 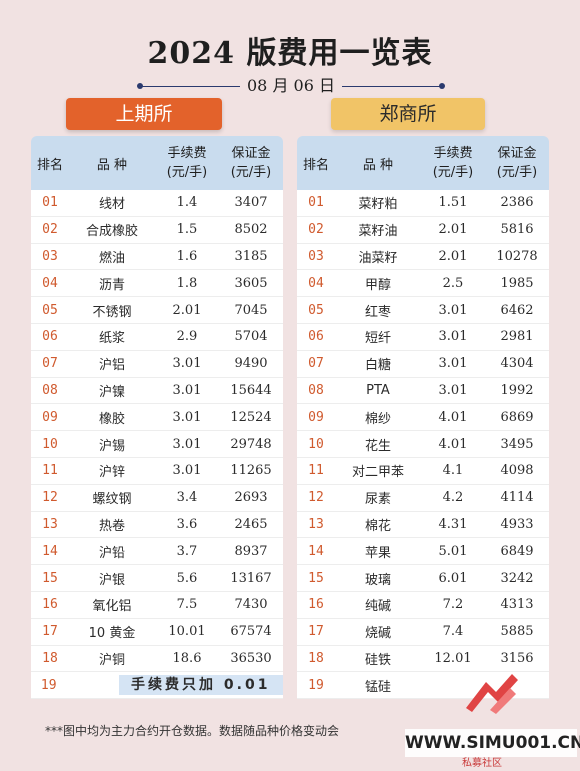 What do you see at coordinates (112, 312) in the screenshot?
I see `variety-cell: 不锈钢` at bounding box center [112, 312].